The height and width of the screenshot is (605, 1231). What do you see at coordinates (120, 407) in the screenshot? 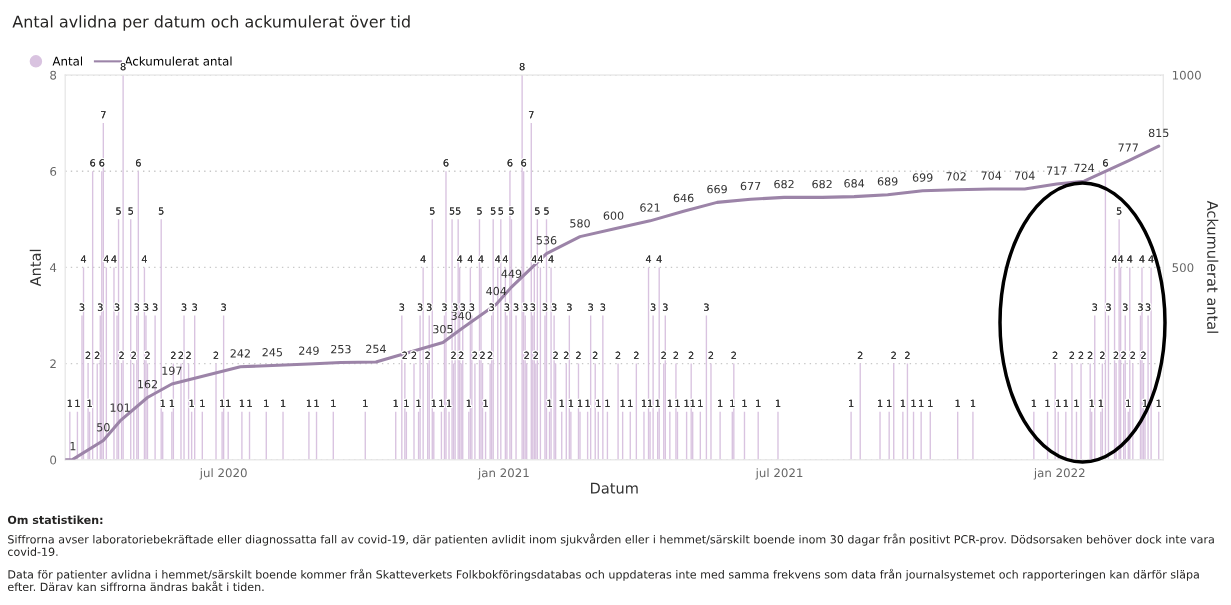
I see `data-label: 101` at bounding box center [120, 407].